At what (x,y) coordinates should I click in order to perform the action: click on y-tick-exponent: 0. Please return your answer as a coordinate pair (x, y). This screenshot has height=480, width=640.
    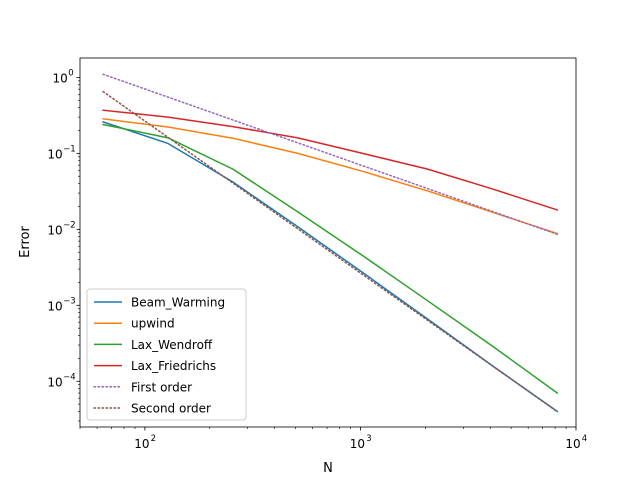
    Looking at the image, I should click on (70, 73).